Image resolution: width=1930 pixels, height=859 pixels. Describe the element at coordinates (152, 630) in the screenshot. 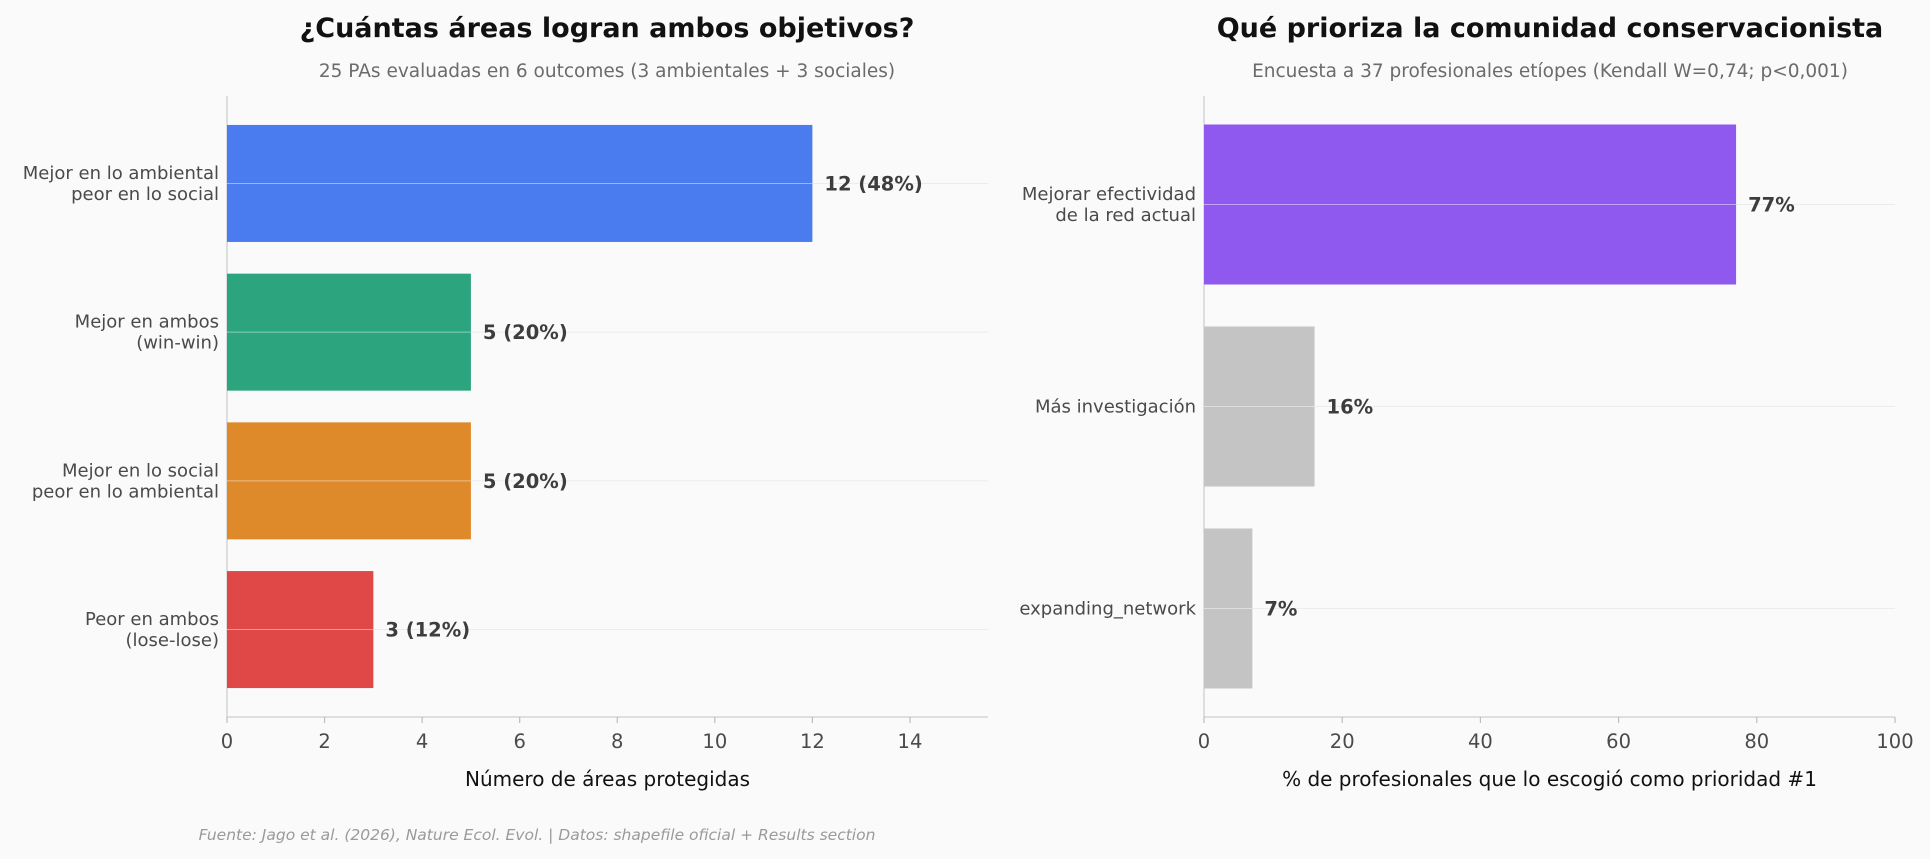

I see `category-label: Peor en ambos (lose-lose)` at that location.